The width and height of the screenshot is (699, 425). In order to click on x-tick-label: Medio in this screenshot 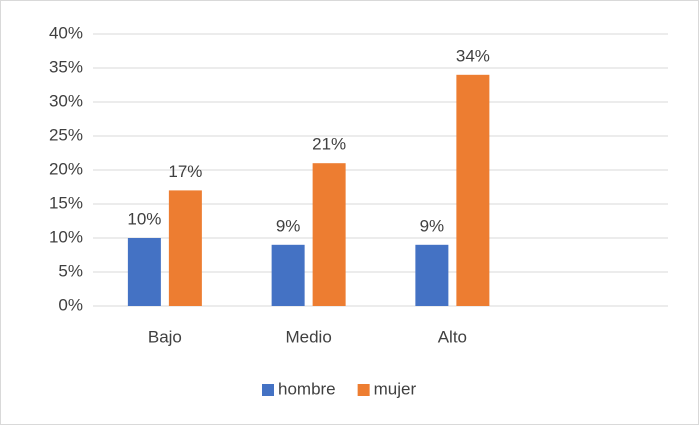, I will do `click(308, 336)`.